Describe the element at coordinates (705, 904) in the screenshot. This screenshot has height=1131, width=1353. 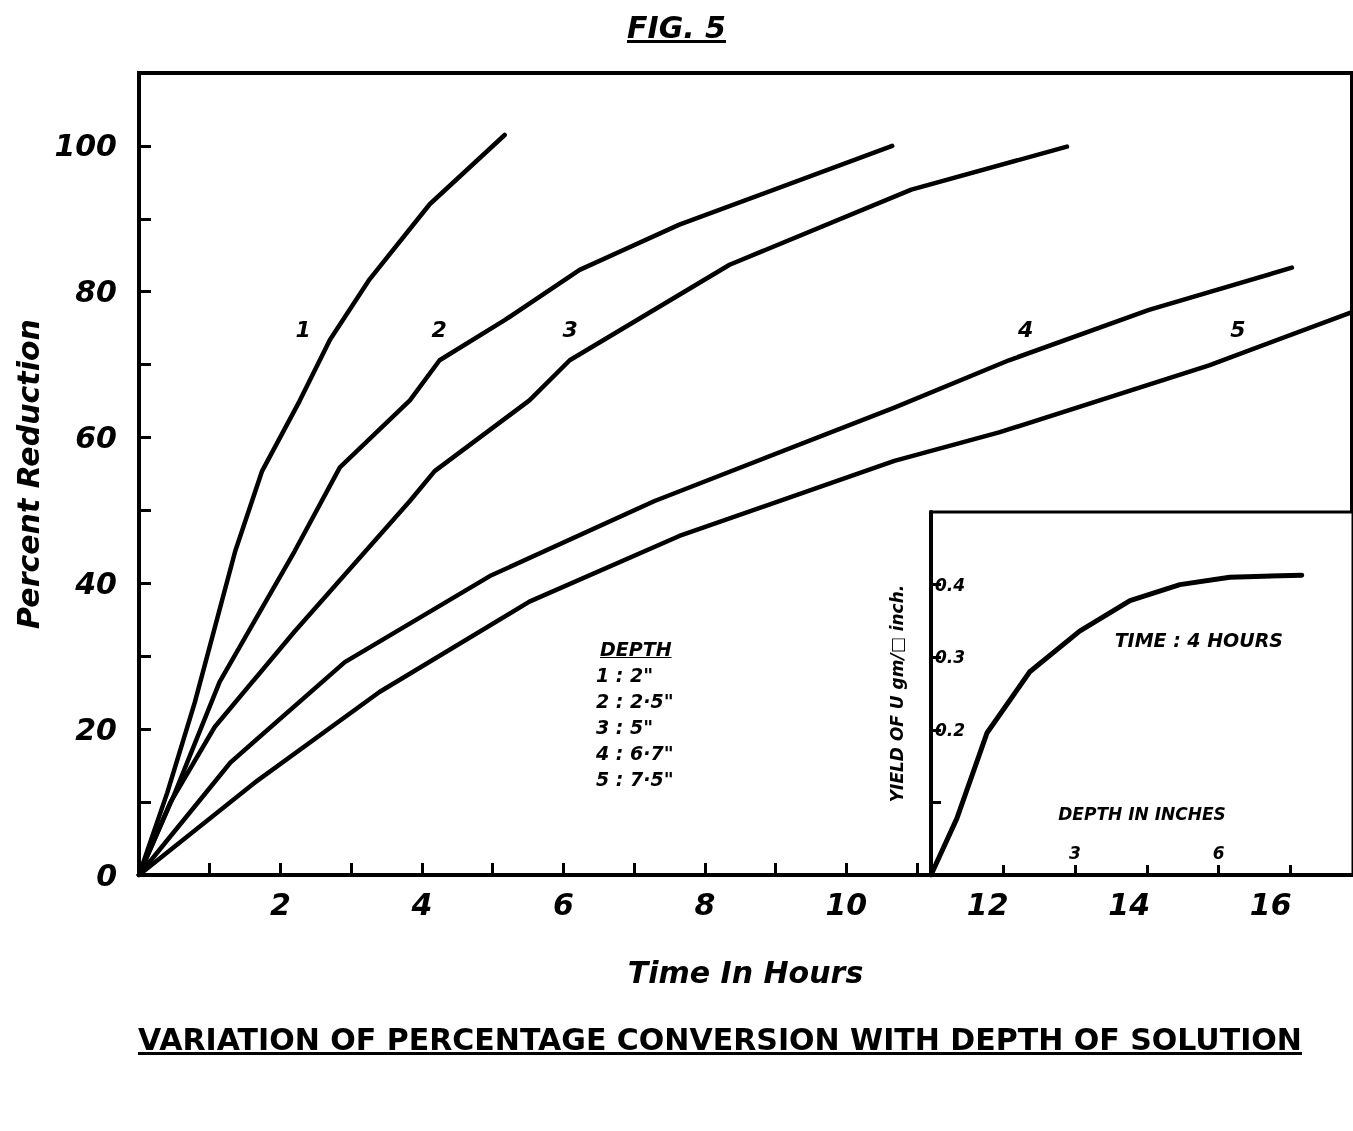
I see `x-tick-label: 8` at that location.